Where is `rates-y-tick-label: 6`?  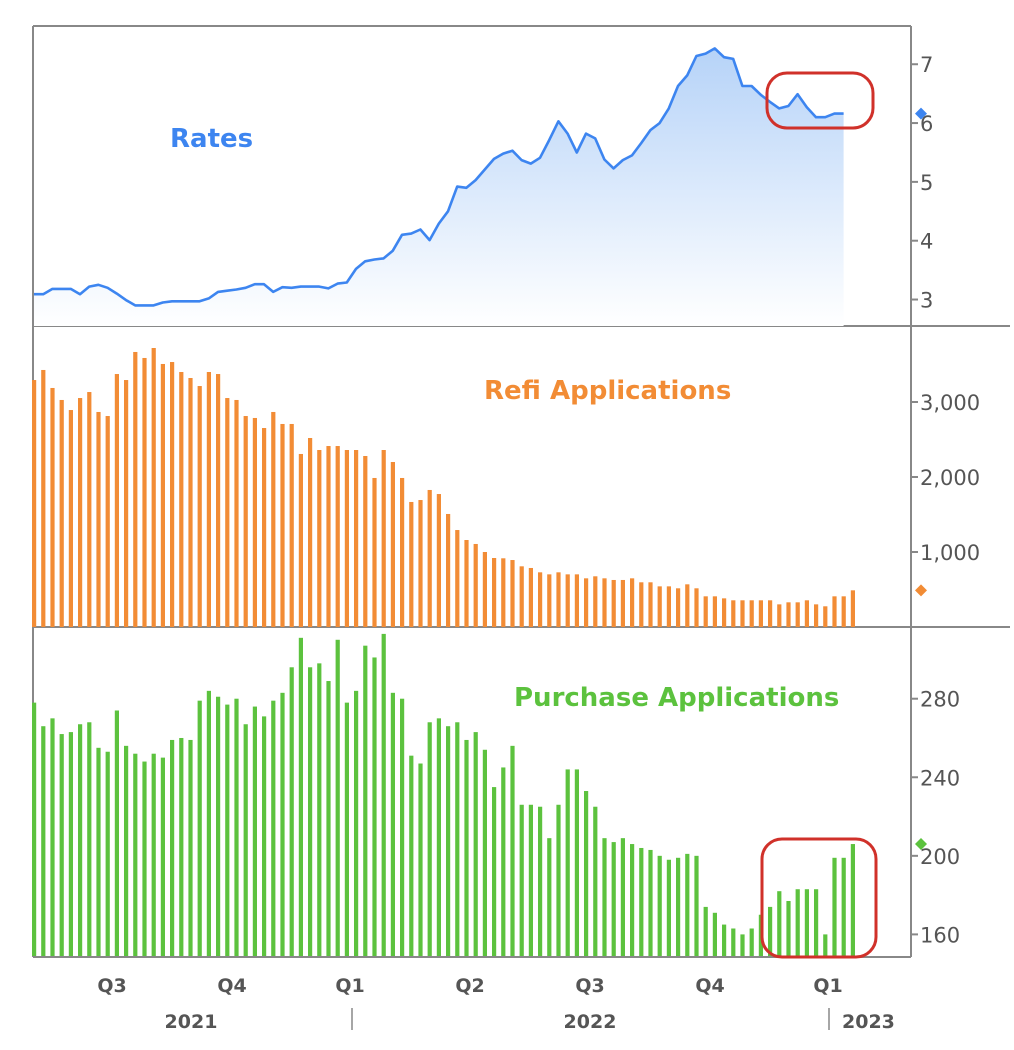
rates-y-tick-label: 6 is located at coordinates (926, 124).